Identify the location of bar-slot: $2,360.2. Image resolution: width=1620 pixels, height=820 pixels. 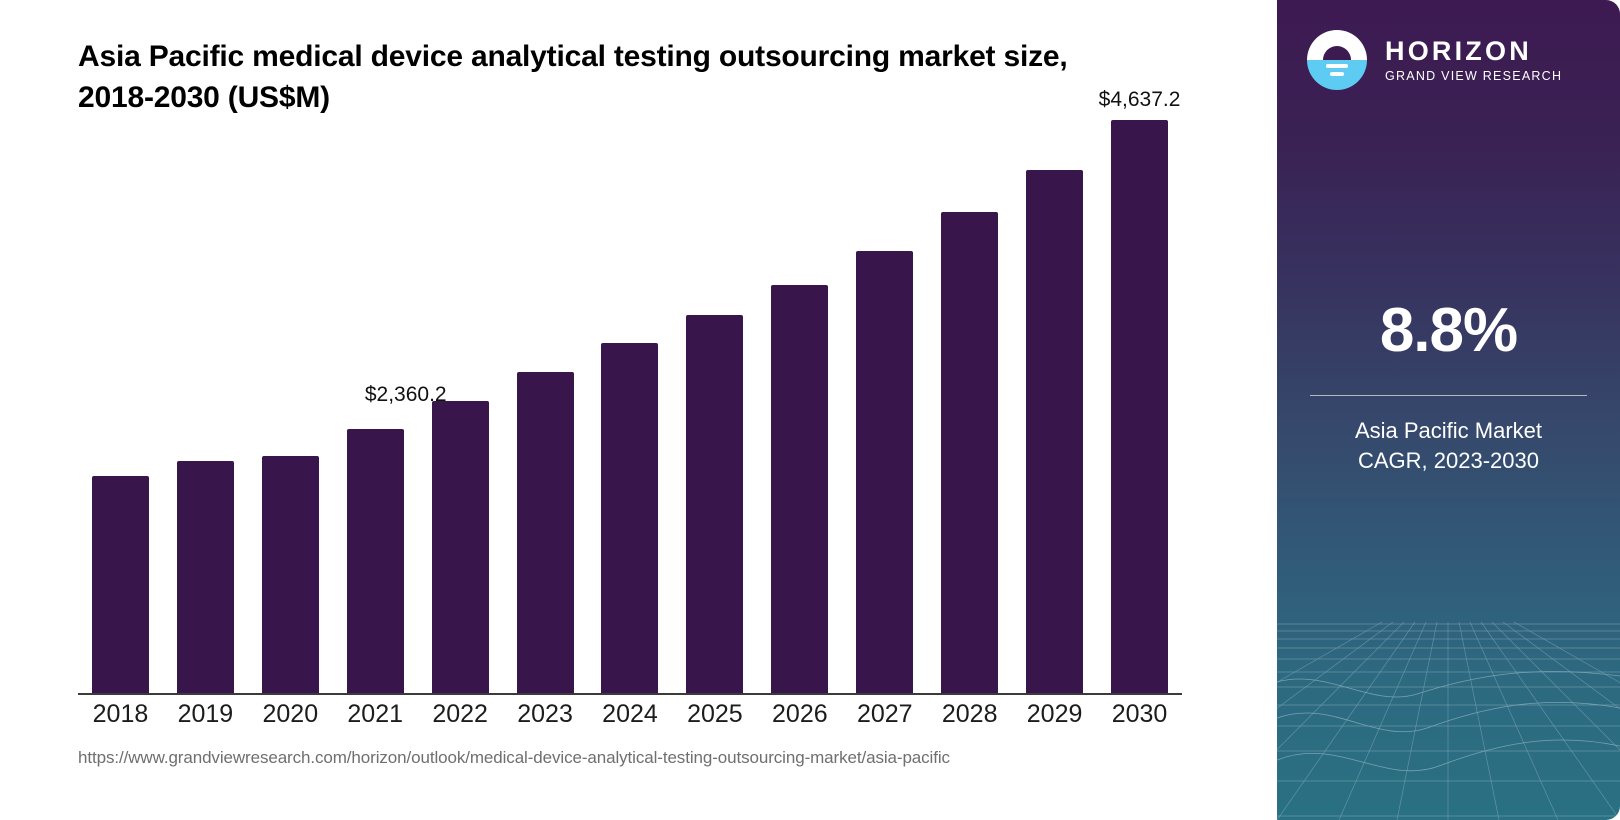
(434, 406).